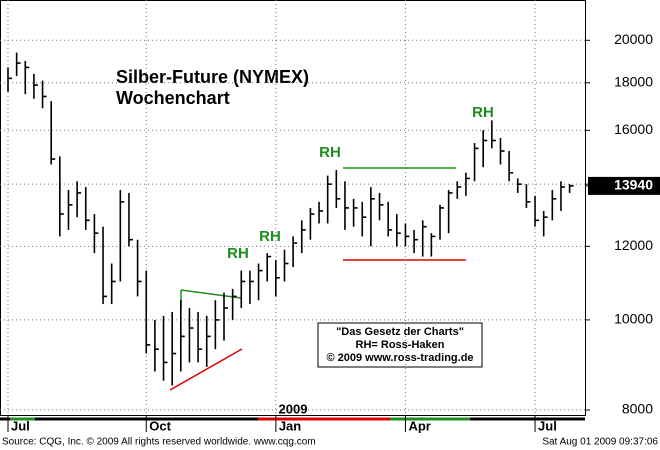 The image size is (660, 450). What do you see at coordinates (633, 129) in the screenshot?
I see `y-tick-label: 16000` at bounding box center [633, 129].